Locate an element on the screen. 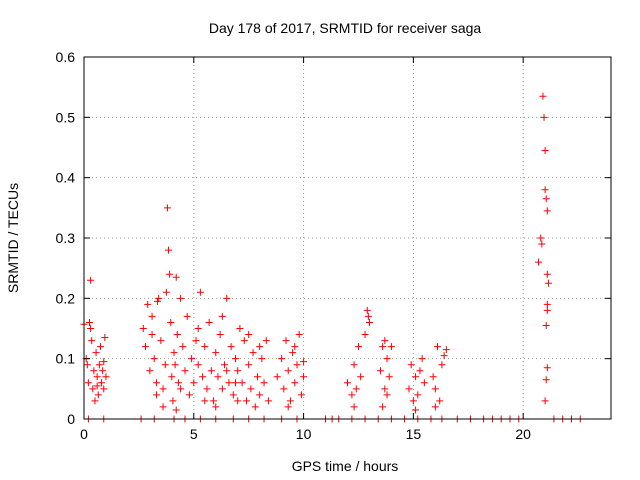  y-tick-label: 0.6 is located at coordinates (66, 57).